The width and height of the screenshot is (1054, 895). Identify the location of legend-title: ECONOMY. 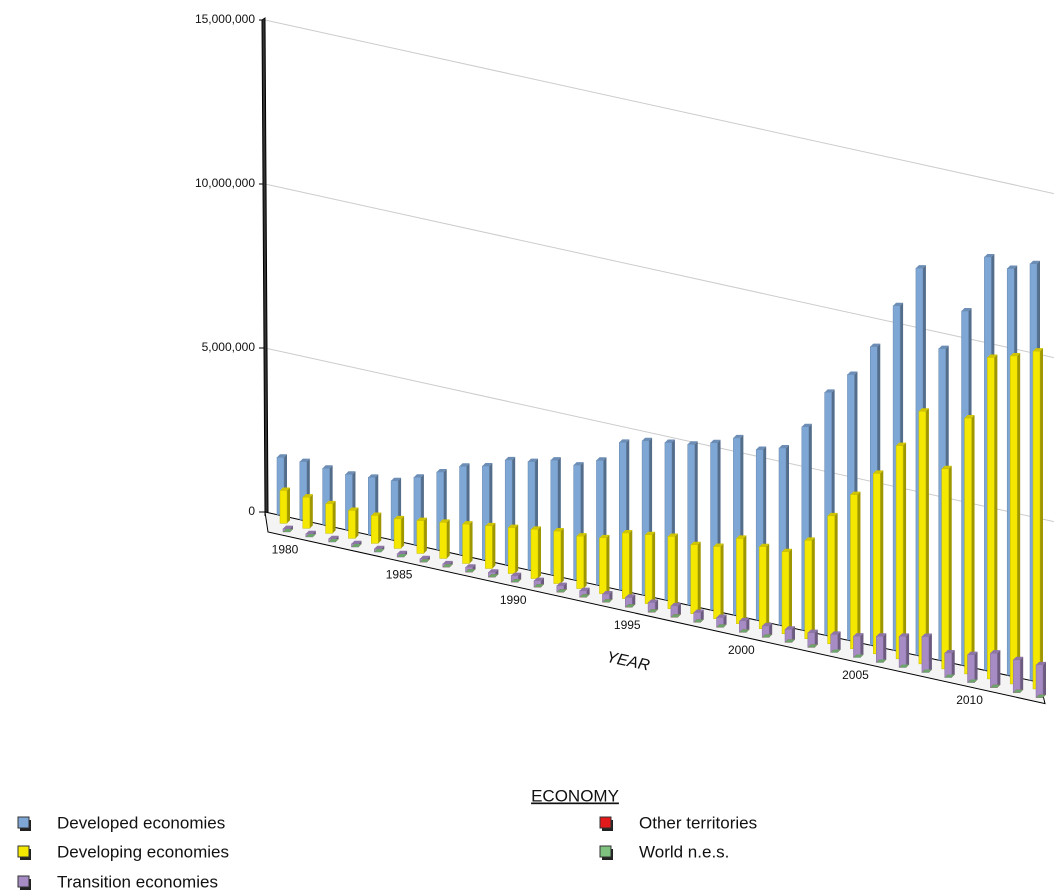
(575, 795).